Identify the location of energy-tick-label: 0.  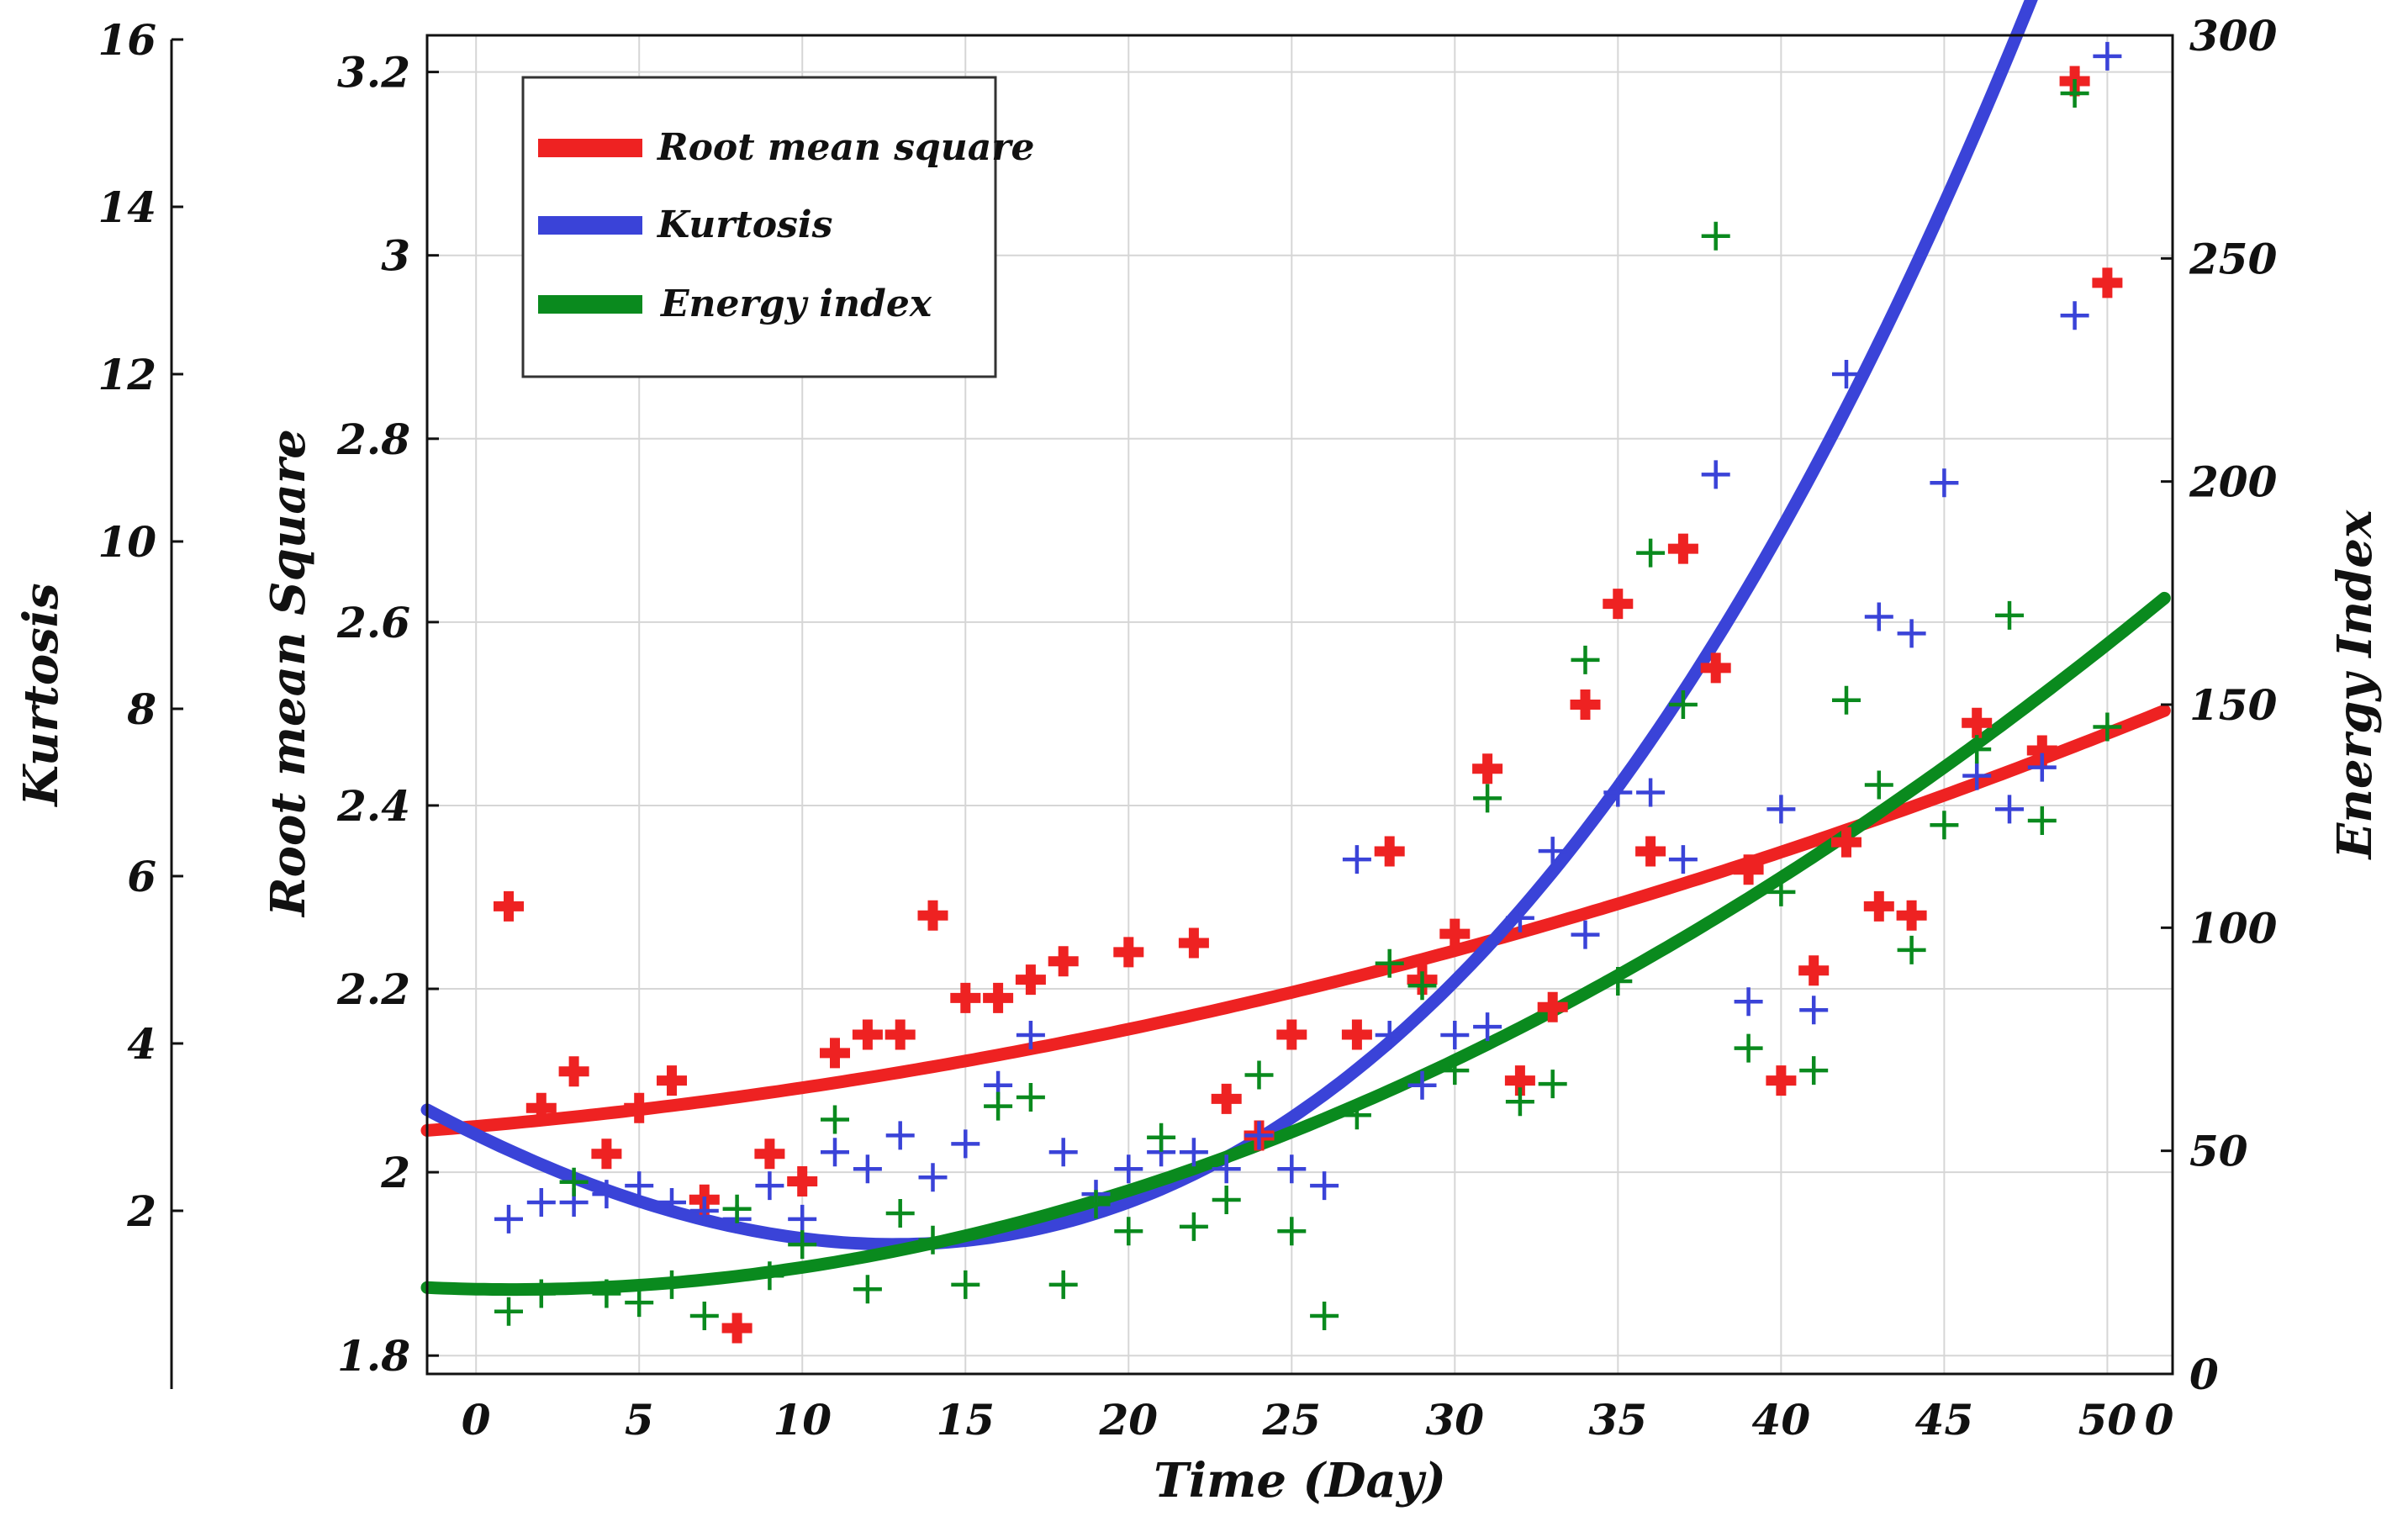
(2204, 1374).